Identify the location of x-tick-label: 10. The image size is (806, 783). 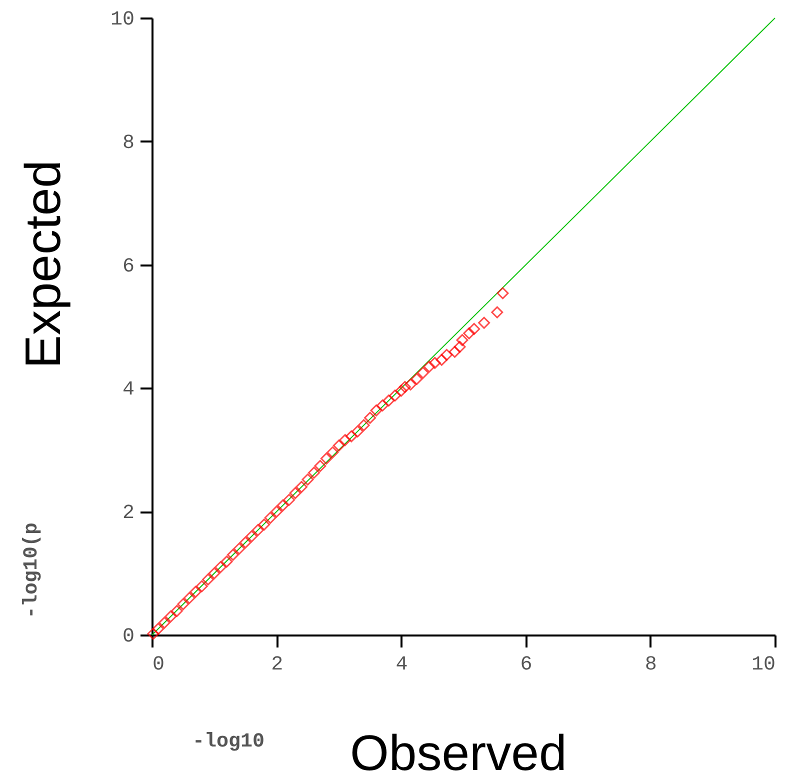
(763, 665).